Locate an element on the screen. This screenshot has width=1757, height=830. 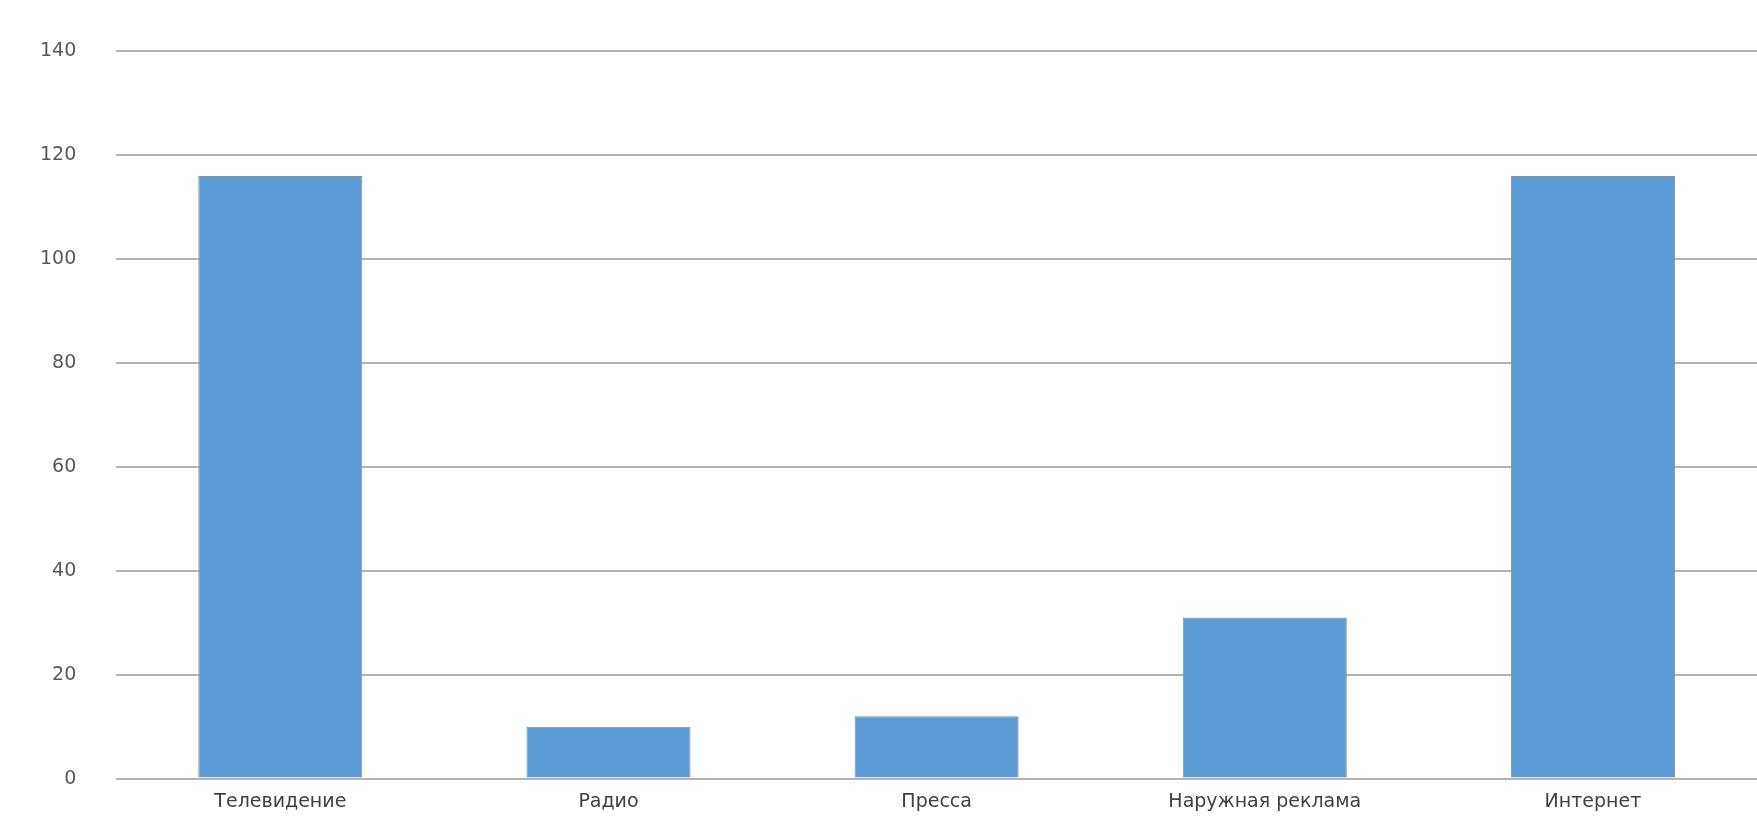
y-tick-label: 140 is located at coordinates (58, 49).